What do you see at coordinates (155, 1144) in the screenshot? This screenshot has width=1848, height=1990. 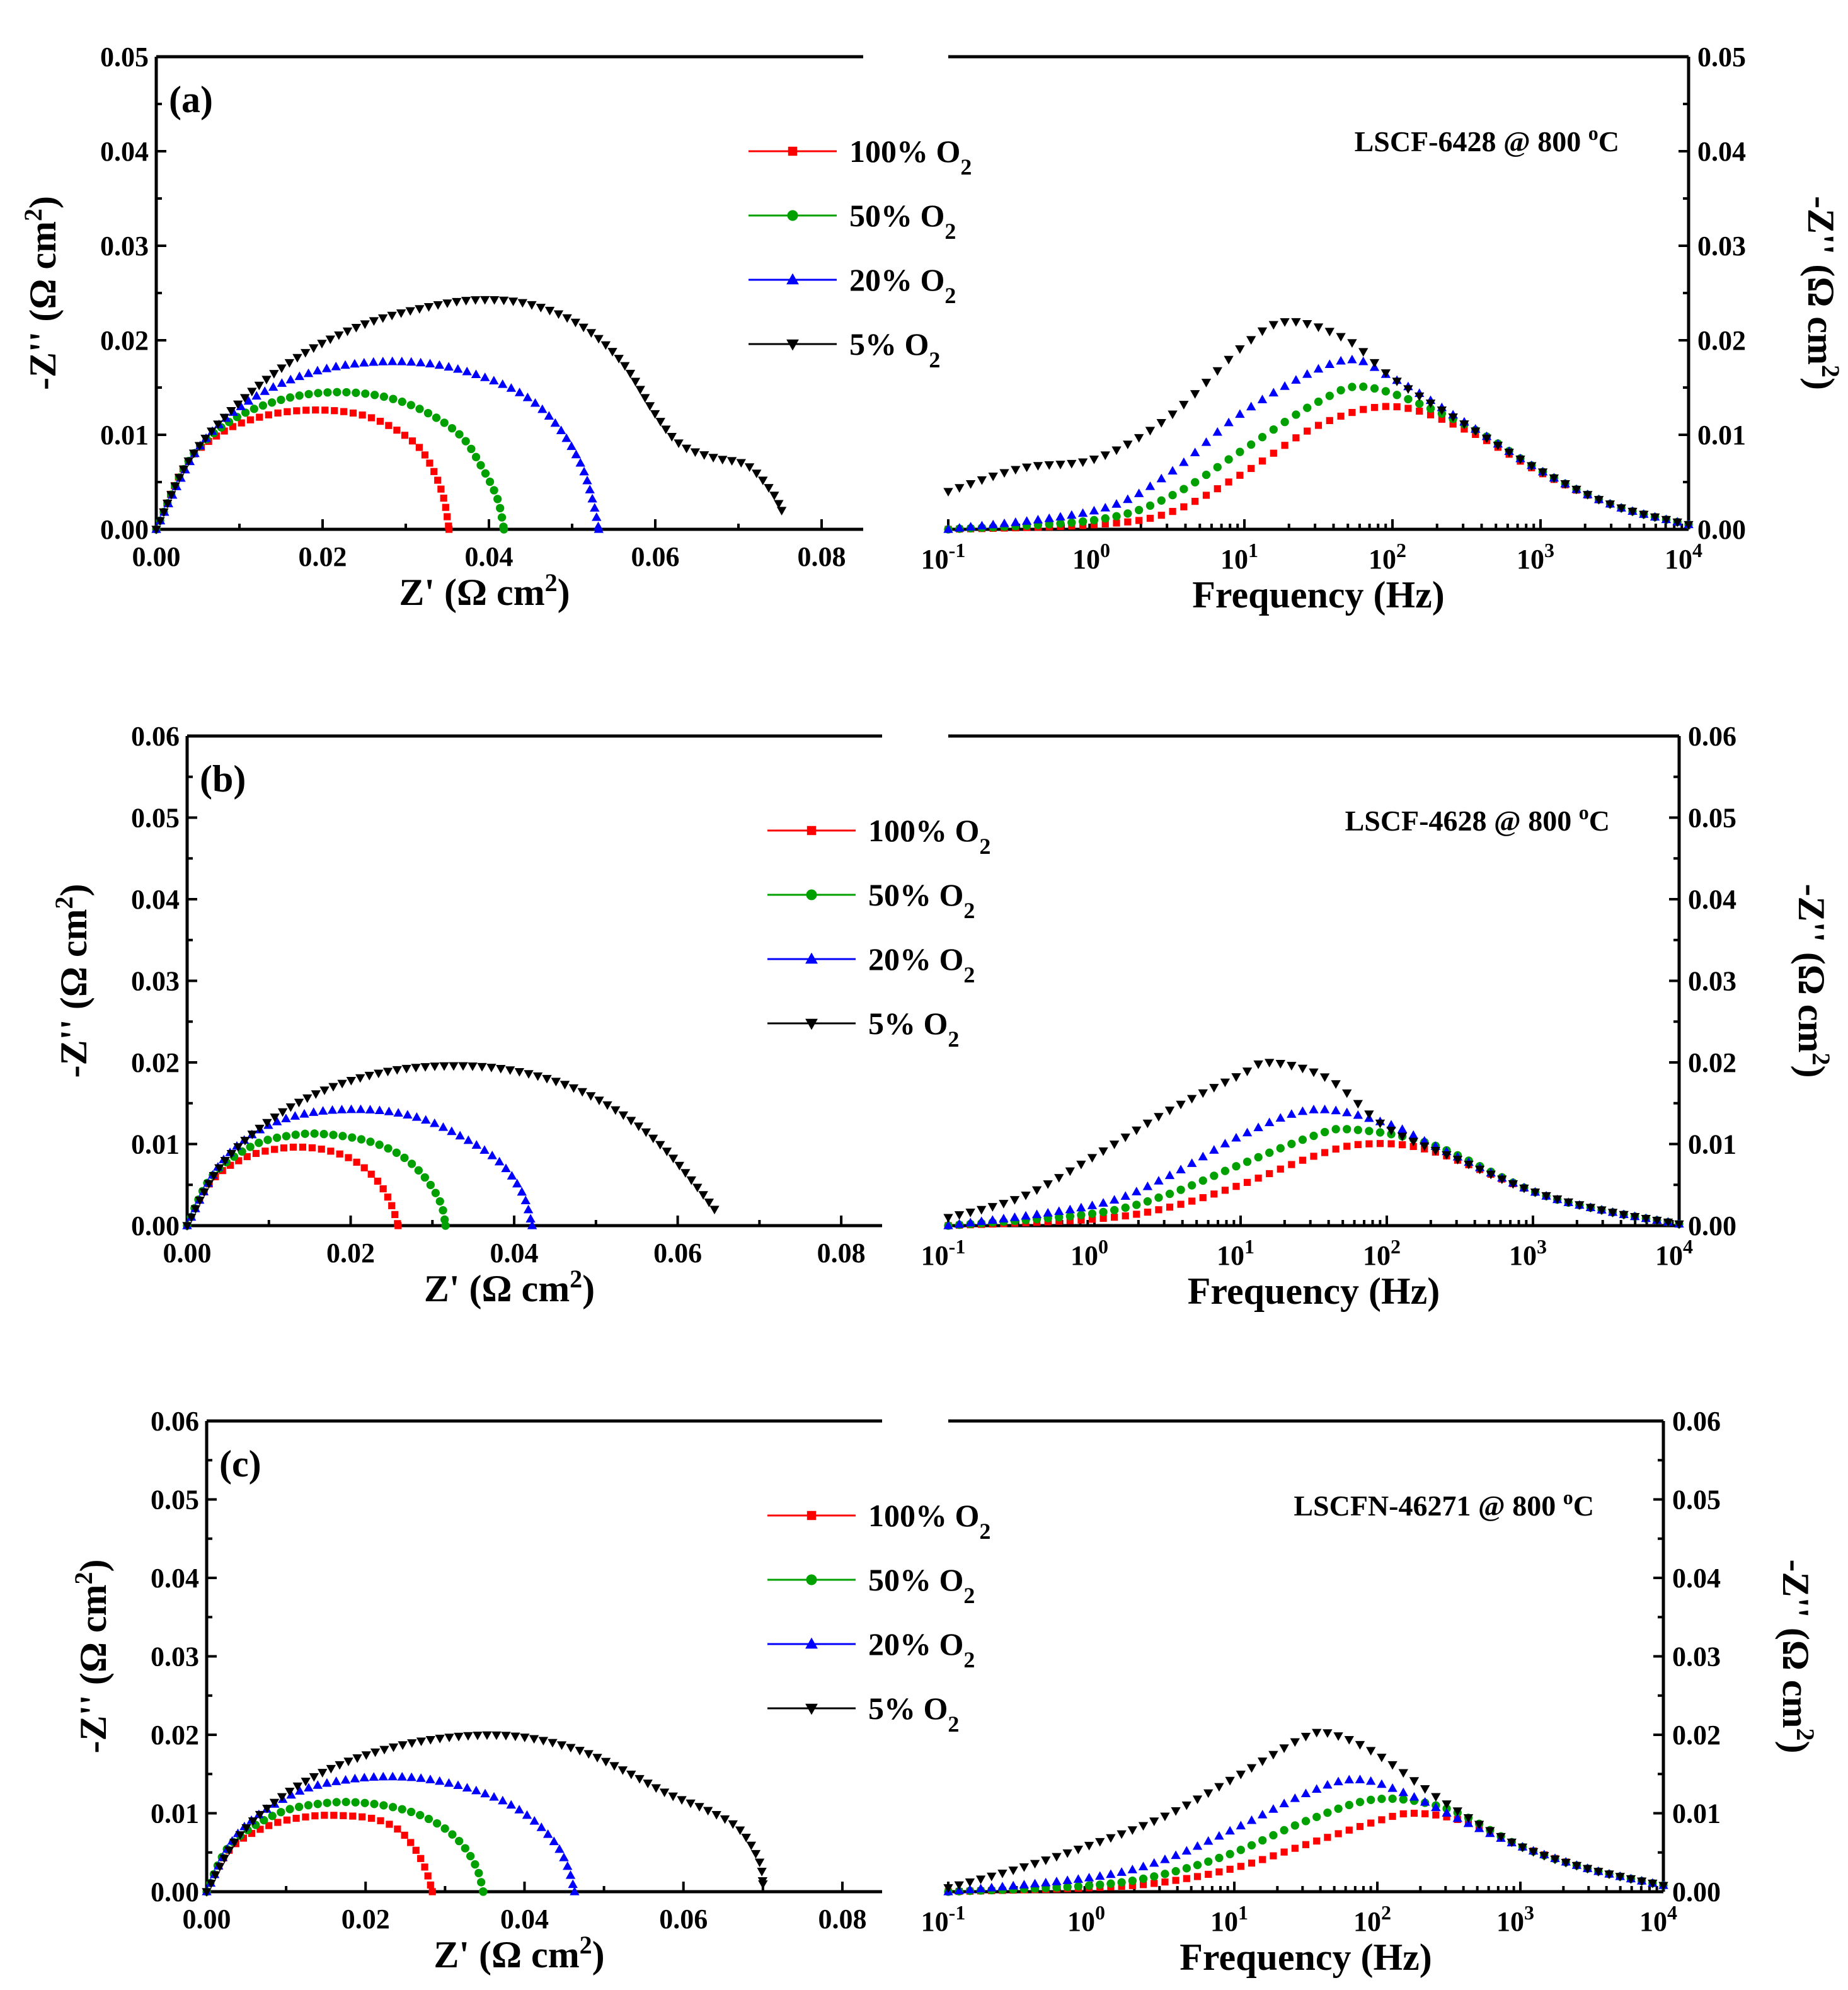 I see `y-tick-label: 0.01` at bounding box center [155, 1144].